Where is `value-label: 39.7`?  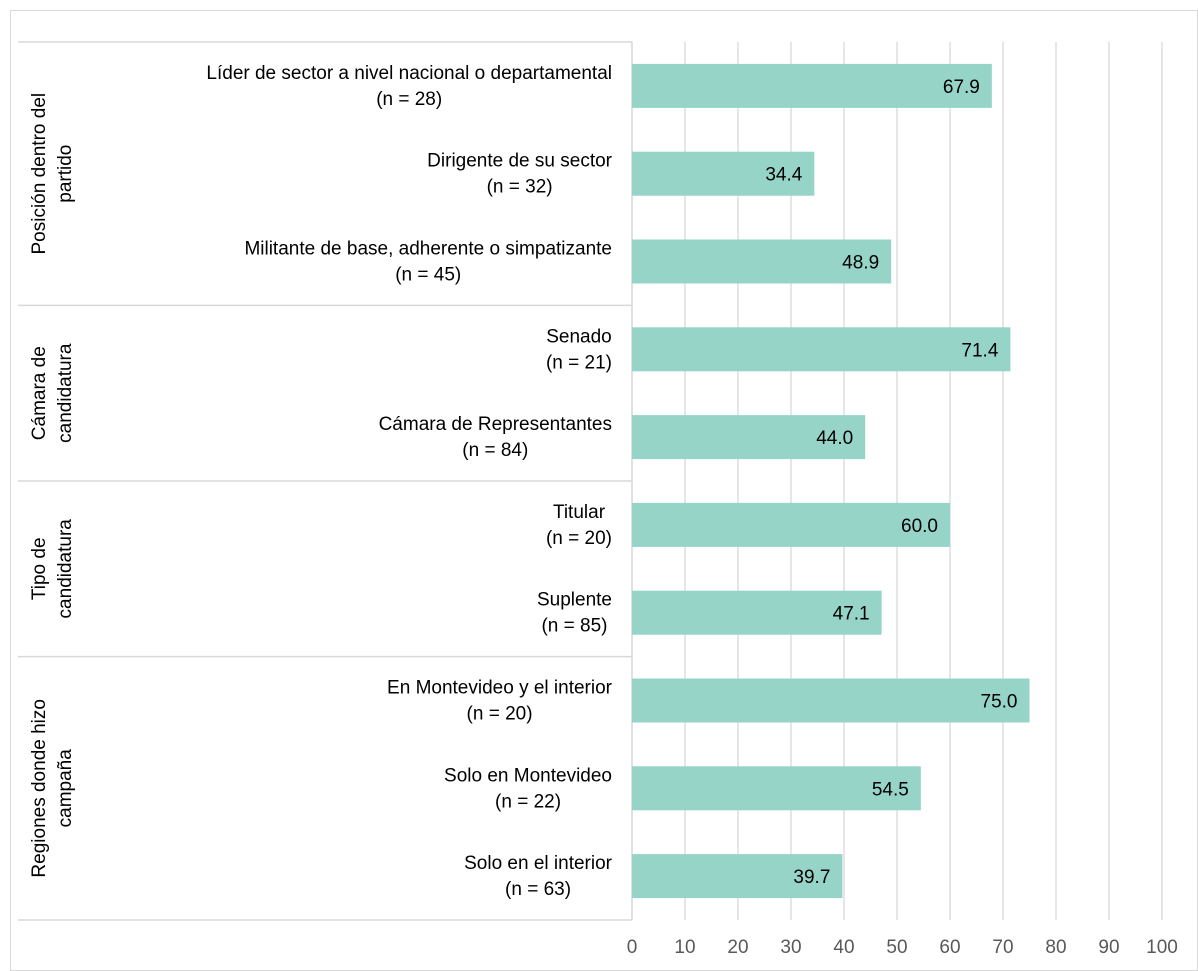 value-label: 39.7 is located at coordinates (811, 877).